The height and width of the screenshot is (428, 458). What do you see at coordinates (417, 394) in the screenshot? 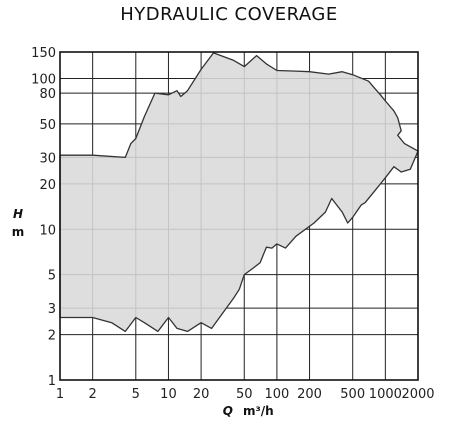
I see `x-tick-label-2000: 2000` at bounding box center [417, 394].